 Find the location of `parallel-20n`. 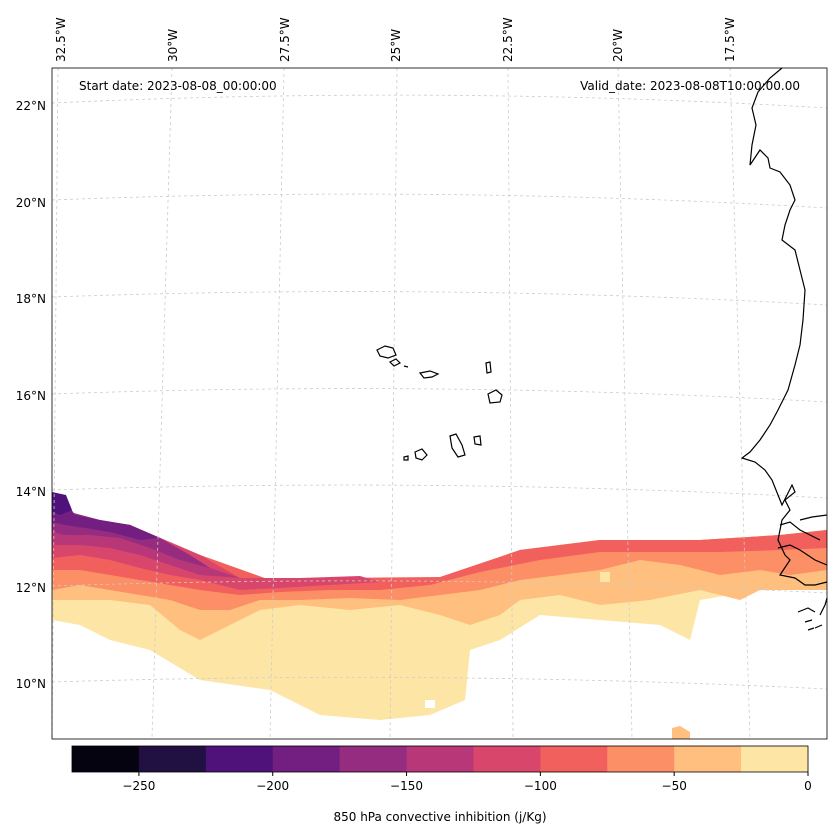

parallel-20n is located at coordinates (439, 201).